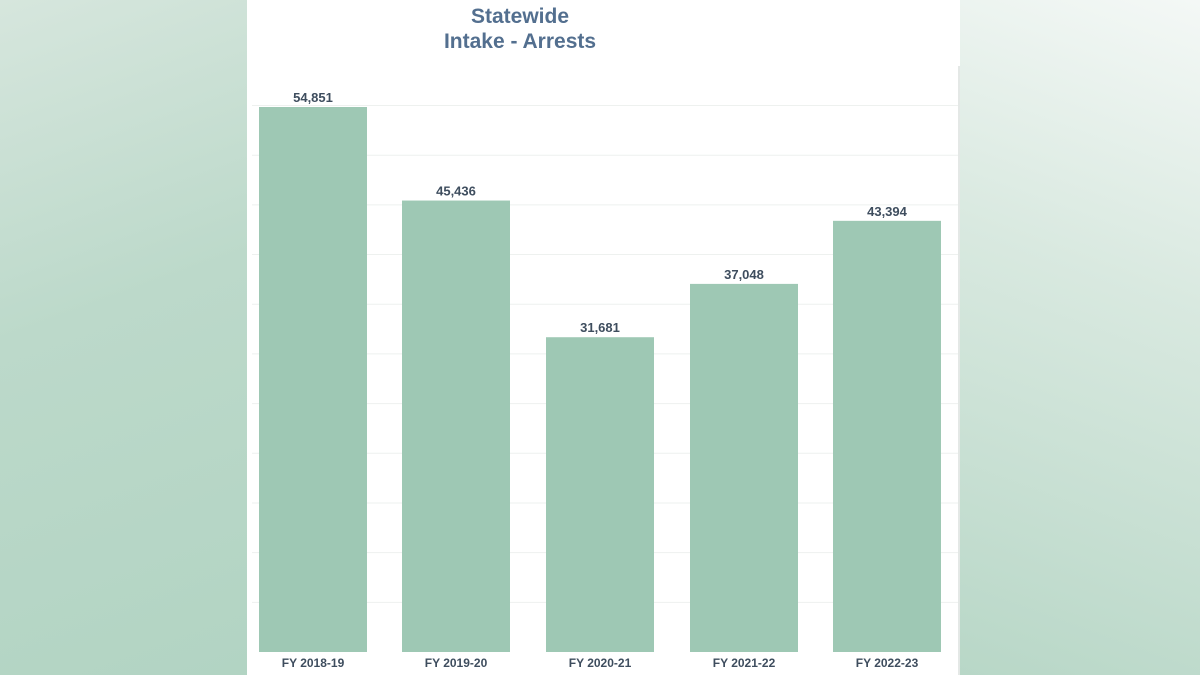 This screenshot has width=1200, height=675. What do you see at coordinates (600, 327) in the screenshot?
I see `data-label: 31,681` at bounding box center [600, 327].